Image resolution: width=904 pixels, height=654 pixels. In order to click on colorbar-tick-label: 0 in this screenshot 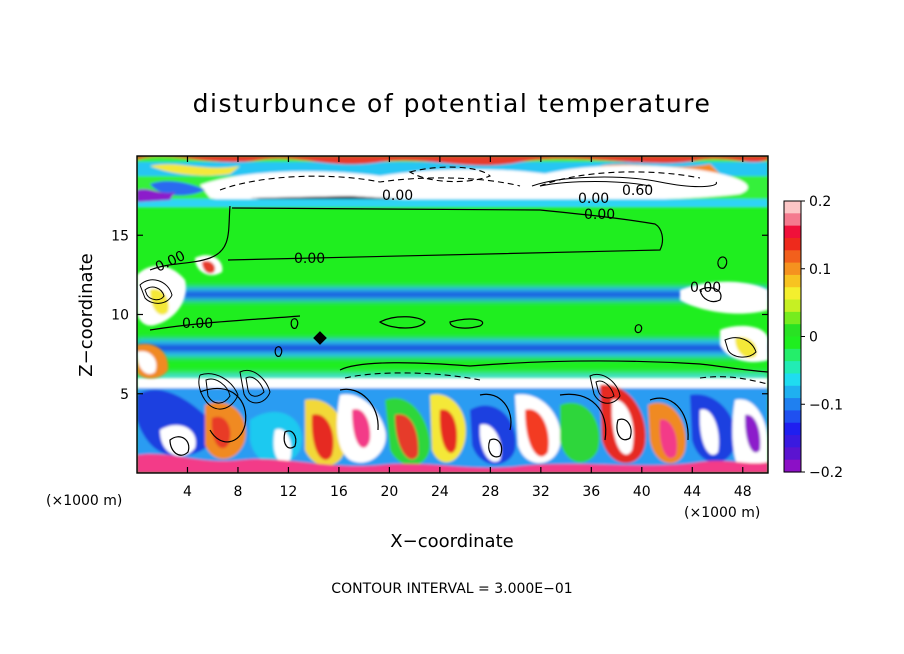, I will do `click(813, 338)`.